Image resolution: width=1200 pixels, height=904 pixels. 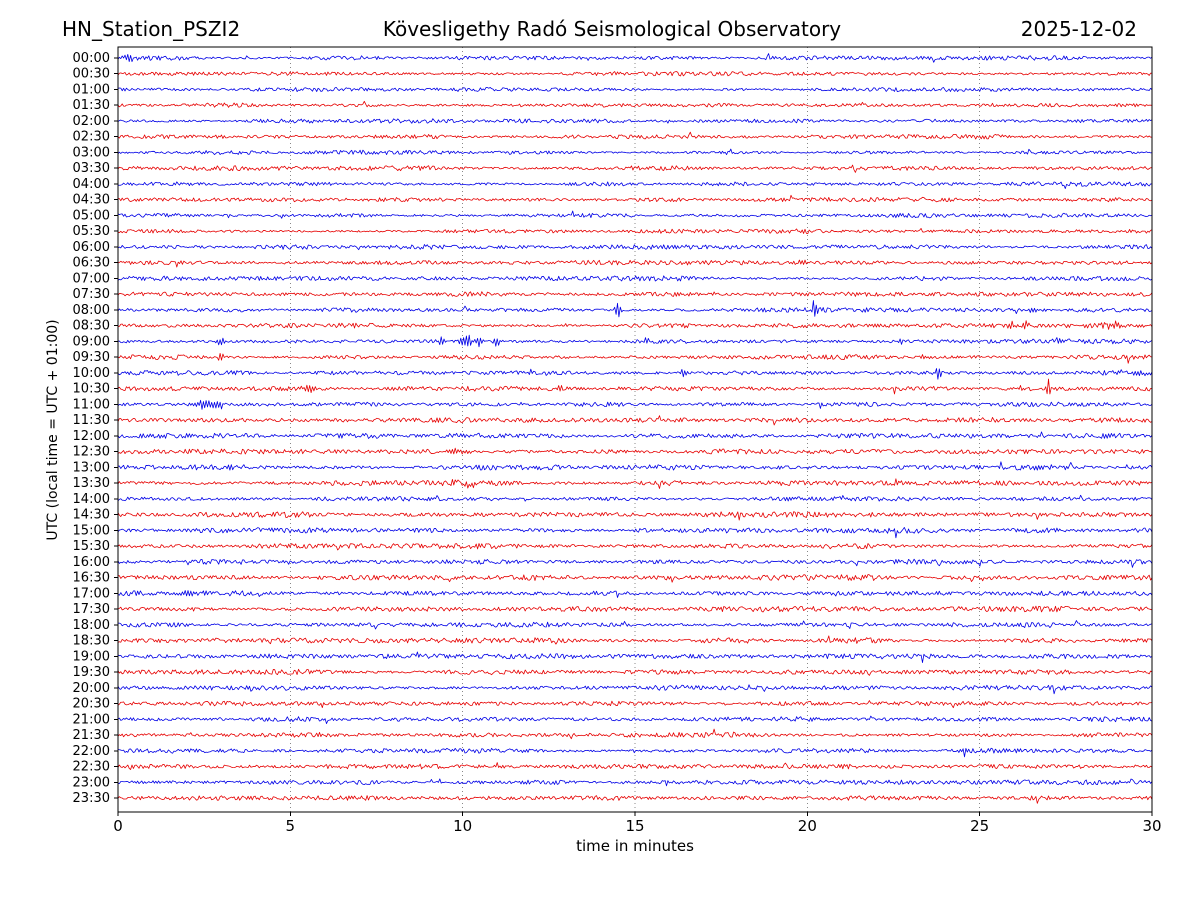 I want to click on row-time-label: 14:30, so click(x=91, y=515).